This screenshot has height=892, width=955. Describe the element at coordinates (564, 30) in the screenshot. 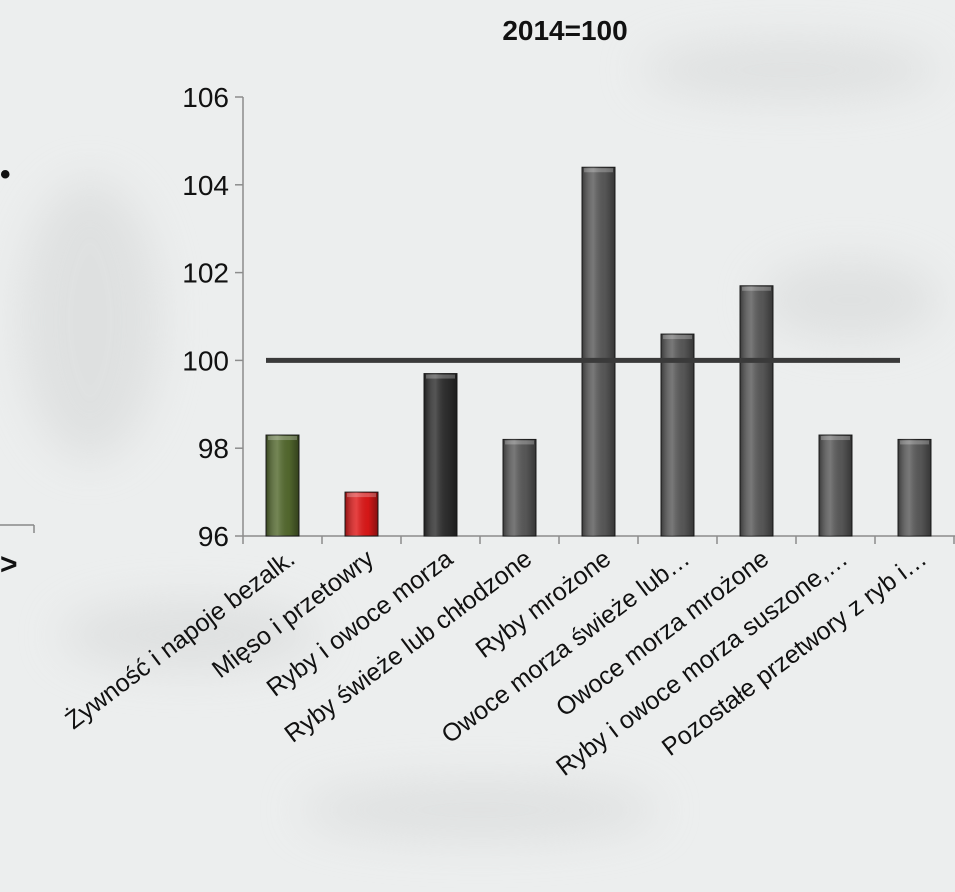

I see `chart-title: 2014=100` at that location.